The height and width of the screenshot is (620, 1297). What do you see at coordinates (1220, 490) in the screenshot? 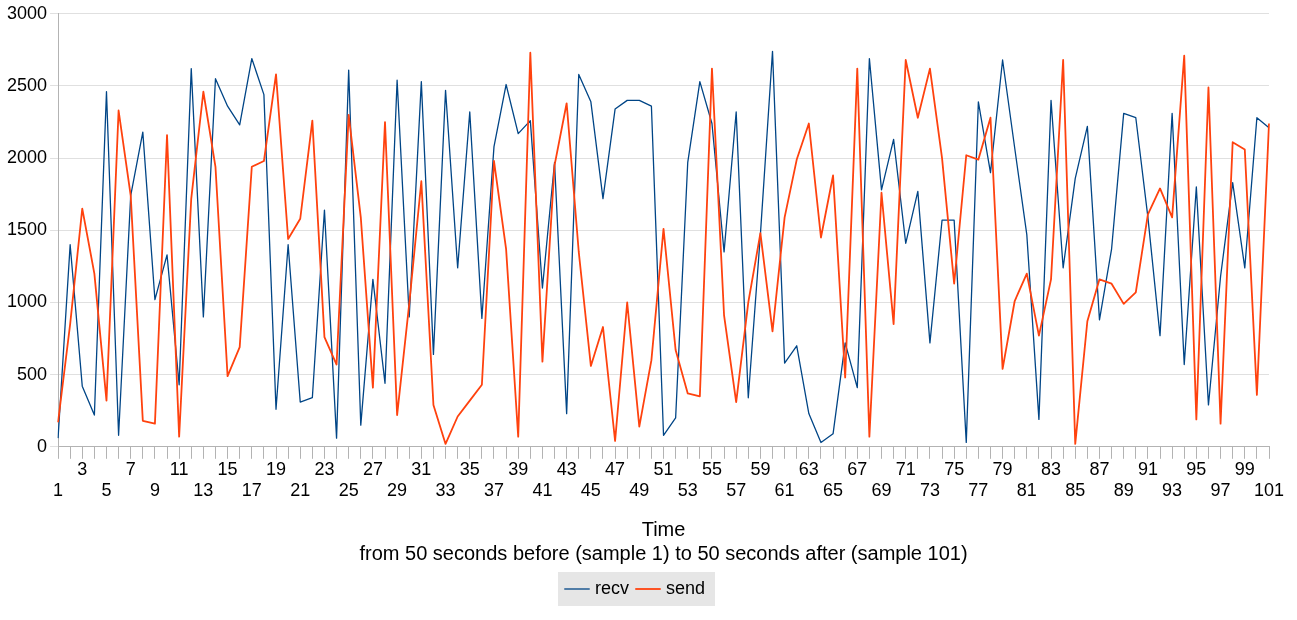
I see `x-tick-label: 97` at bounding box center [1220, 490].